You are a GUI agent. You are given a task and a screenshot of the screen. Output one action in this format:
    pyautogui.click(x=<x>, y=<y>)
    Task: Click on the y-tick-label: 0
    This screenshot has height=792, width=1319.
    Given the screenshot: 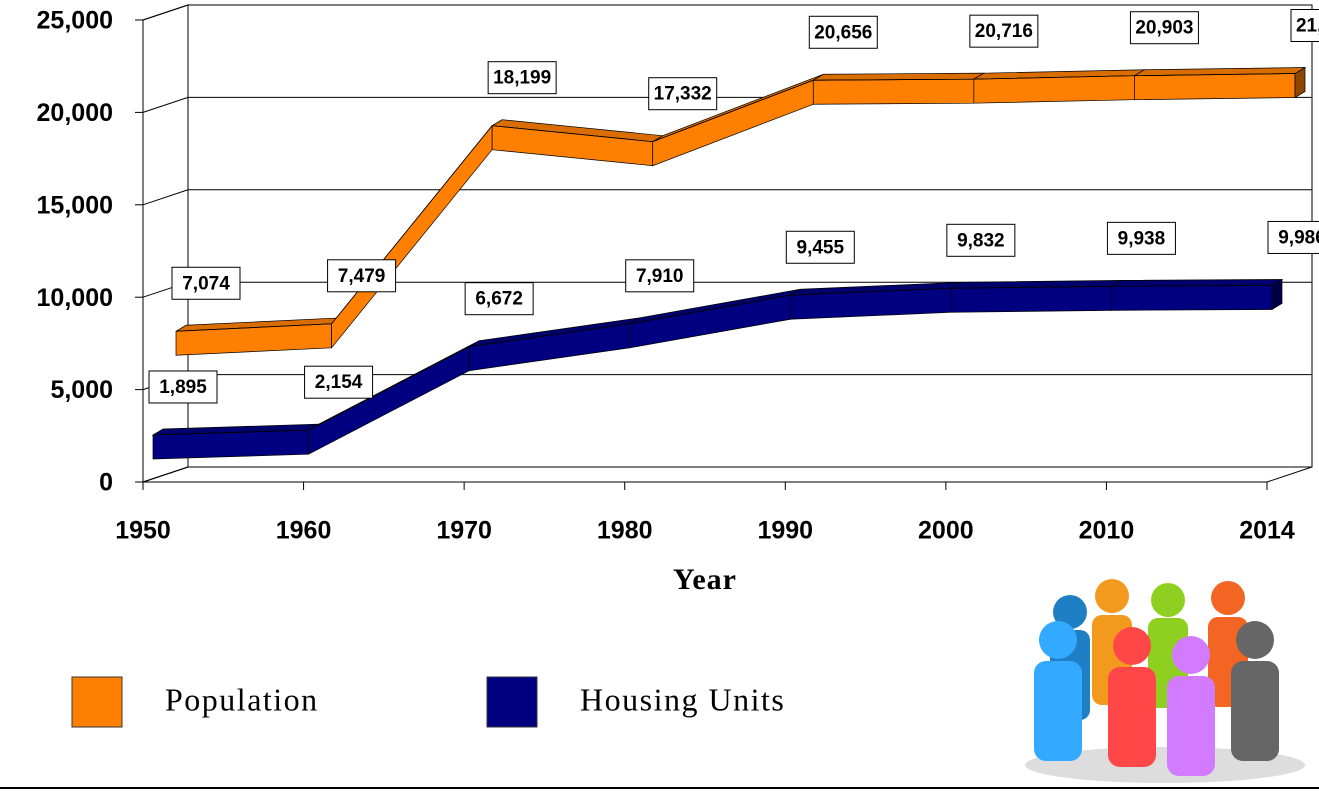 What is the action you would take?
    pyautogui.click(x=106, y=483)
    